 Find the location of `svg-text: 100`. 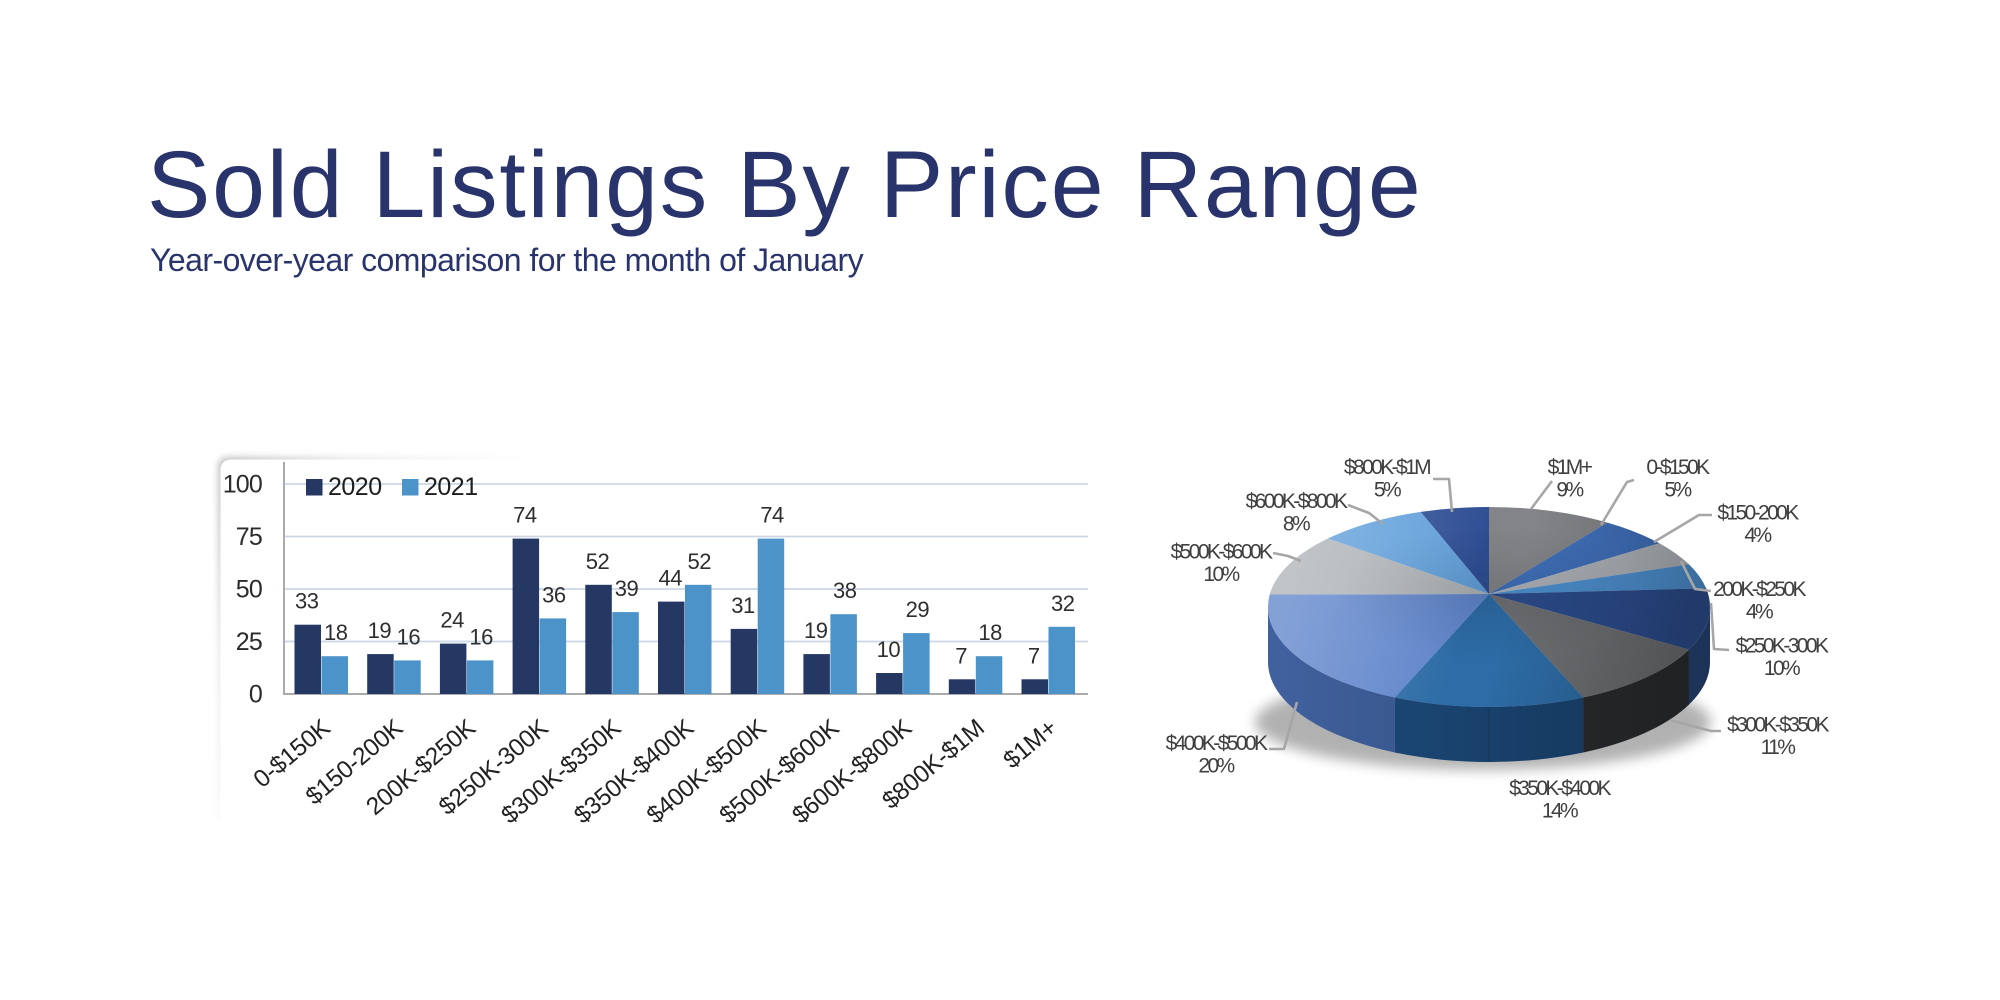

svg-text: 100 is located at coordinates (242, 485).